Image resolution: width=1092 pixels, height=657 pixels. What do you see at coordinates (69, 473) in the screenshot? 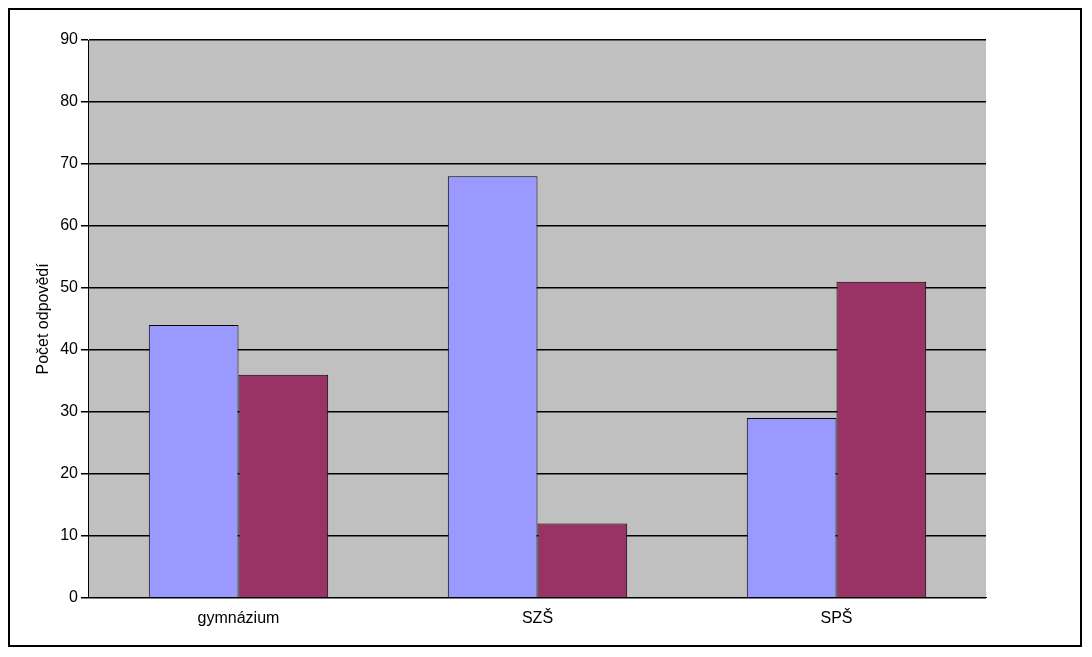
I see `y-tick-label: 20` at bounding box center [69, 473].